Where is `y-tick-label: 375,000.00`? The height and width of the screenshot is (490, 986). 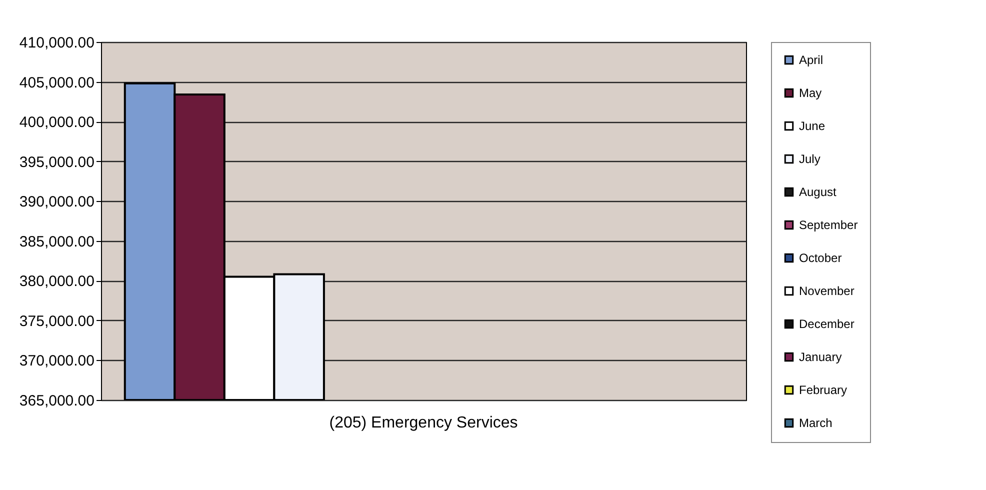
y-tick-label: 375,000.00 is located at coordinates (56, 321).